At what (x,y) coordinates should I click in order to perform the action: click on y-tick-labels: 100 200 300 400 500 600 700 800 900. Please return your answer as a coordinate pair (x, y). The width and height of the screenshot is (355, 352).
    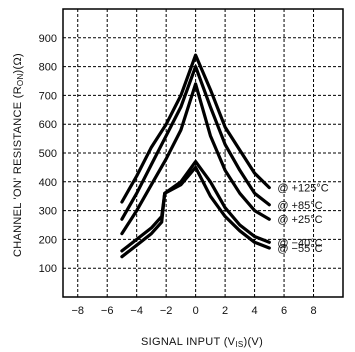
    Looking at the image, I should click on (48, 154).